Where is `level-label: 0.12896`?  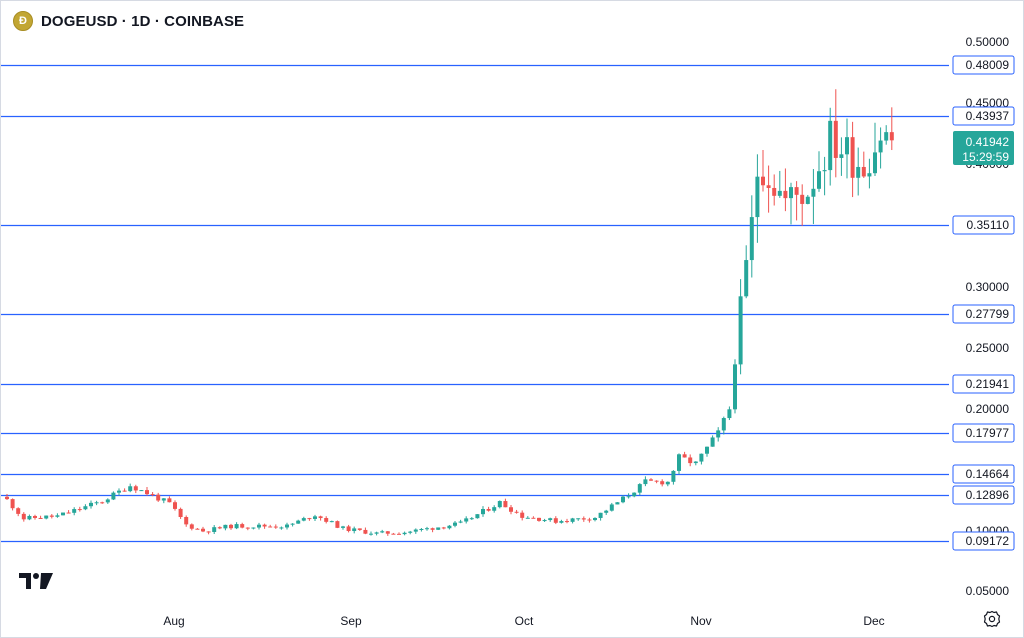
level-label: 0.12896 is located at coordinates (988, 495).